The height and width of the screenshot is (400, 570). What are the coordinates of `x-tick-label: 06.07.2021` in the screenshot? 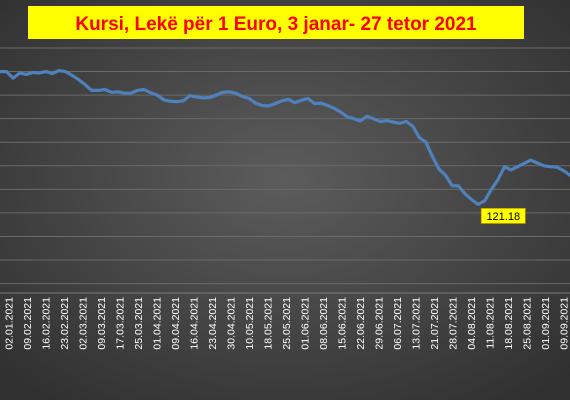 It's located at (398, 323).